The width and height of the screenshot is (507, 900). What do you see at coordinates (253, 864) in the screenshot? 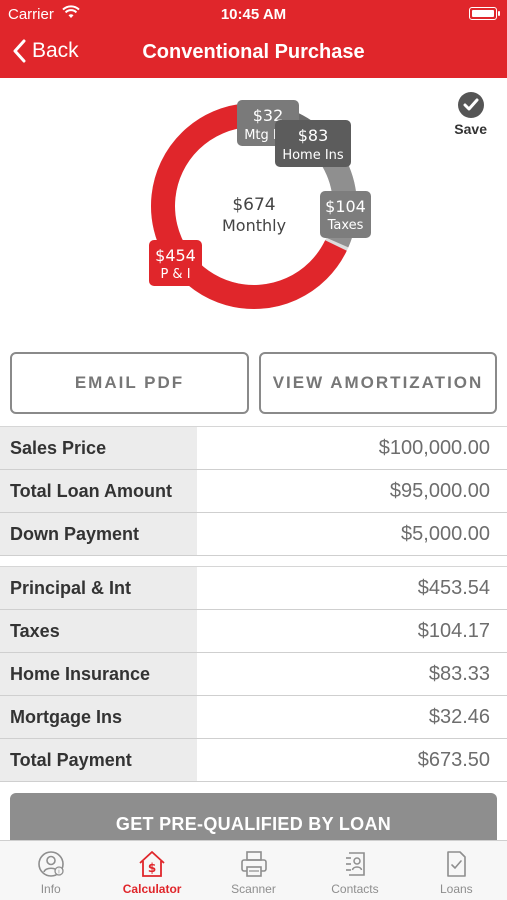
I see `printer-icon` at bounding box center [253, 864].